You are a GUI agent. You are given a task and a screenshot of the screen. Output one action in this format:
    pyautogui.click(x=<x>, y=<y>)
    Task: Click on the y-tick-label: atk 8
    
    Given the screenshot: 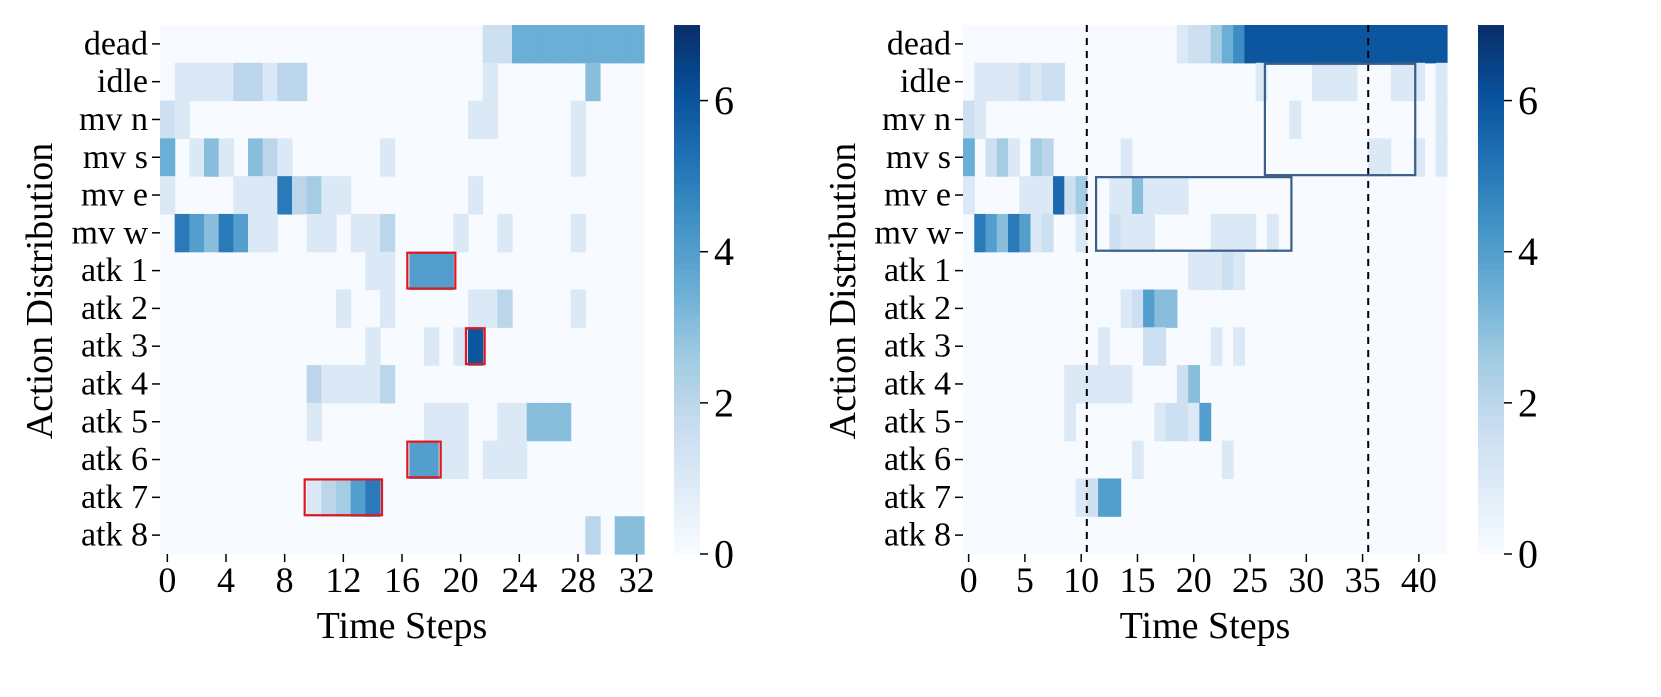 What is the action you would take?
    pyautogui.click(x=114, y=535)
    